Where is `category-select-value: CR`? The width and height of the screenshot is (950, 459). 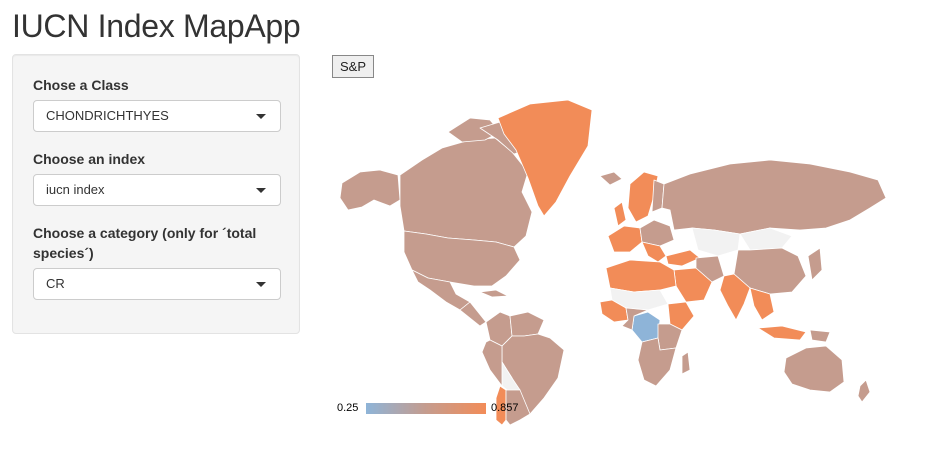
category-select-value: CR is located at coordinates (55, 283).